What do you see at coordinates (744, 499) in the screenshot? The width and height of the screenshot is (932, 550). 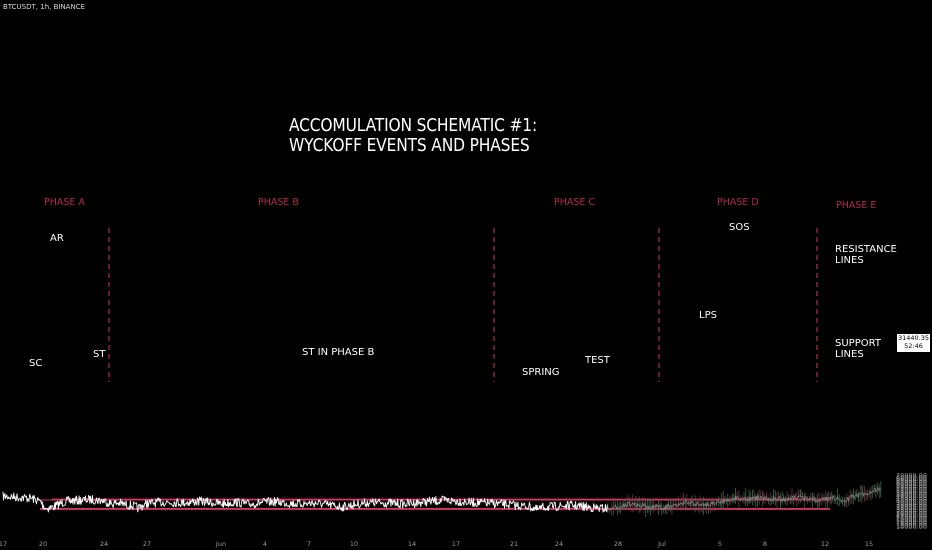 I see `projected-path-line` at bounding box center [744, 499].